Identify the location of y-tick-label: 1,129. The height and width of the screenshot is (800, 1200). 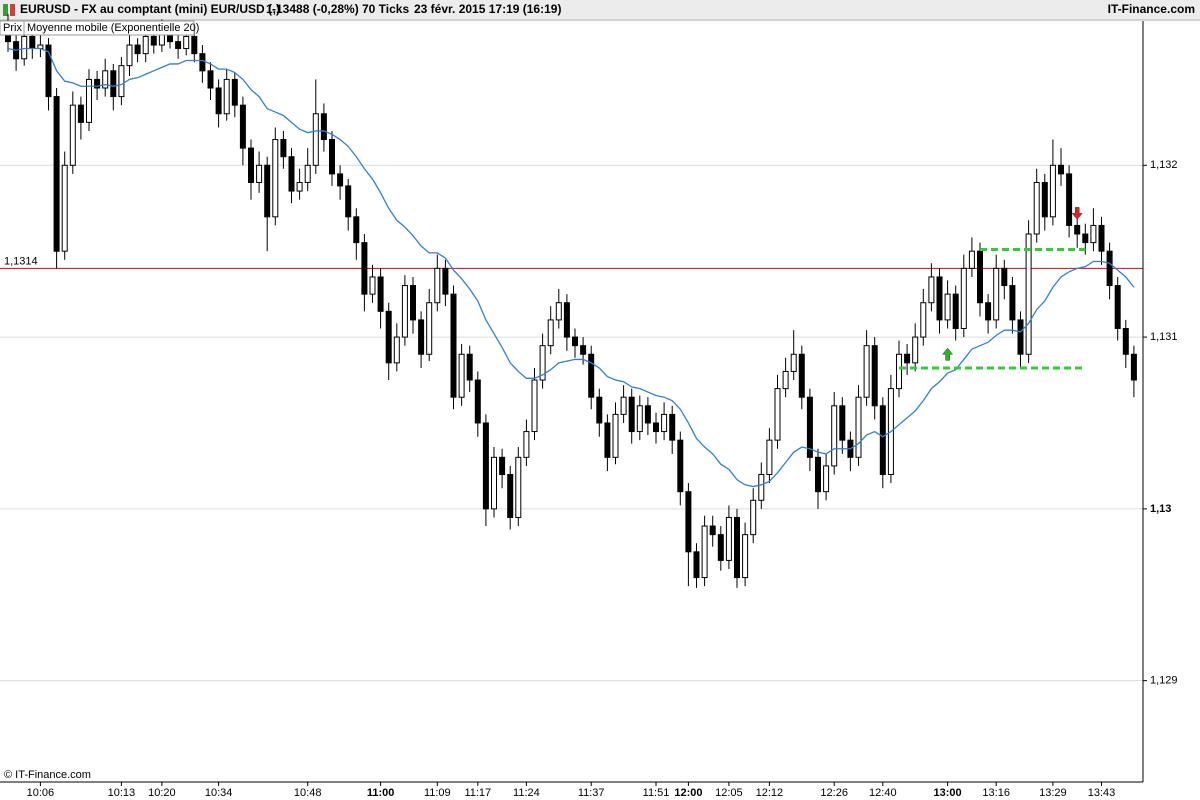
(1164, 681).